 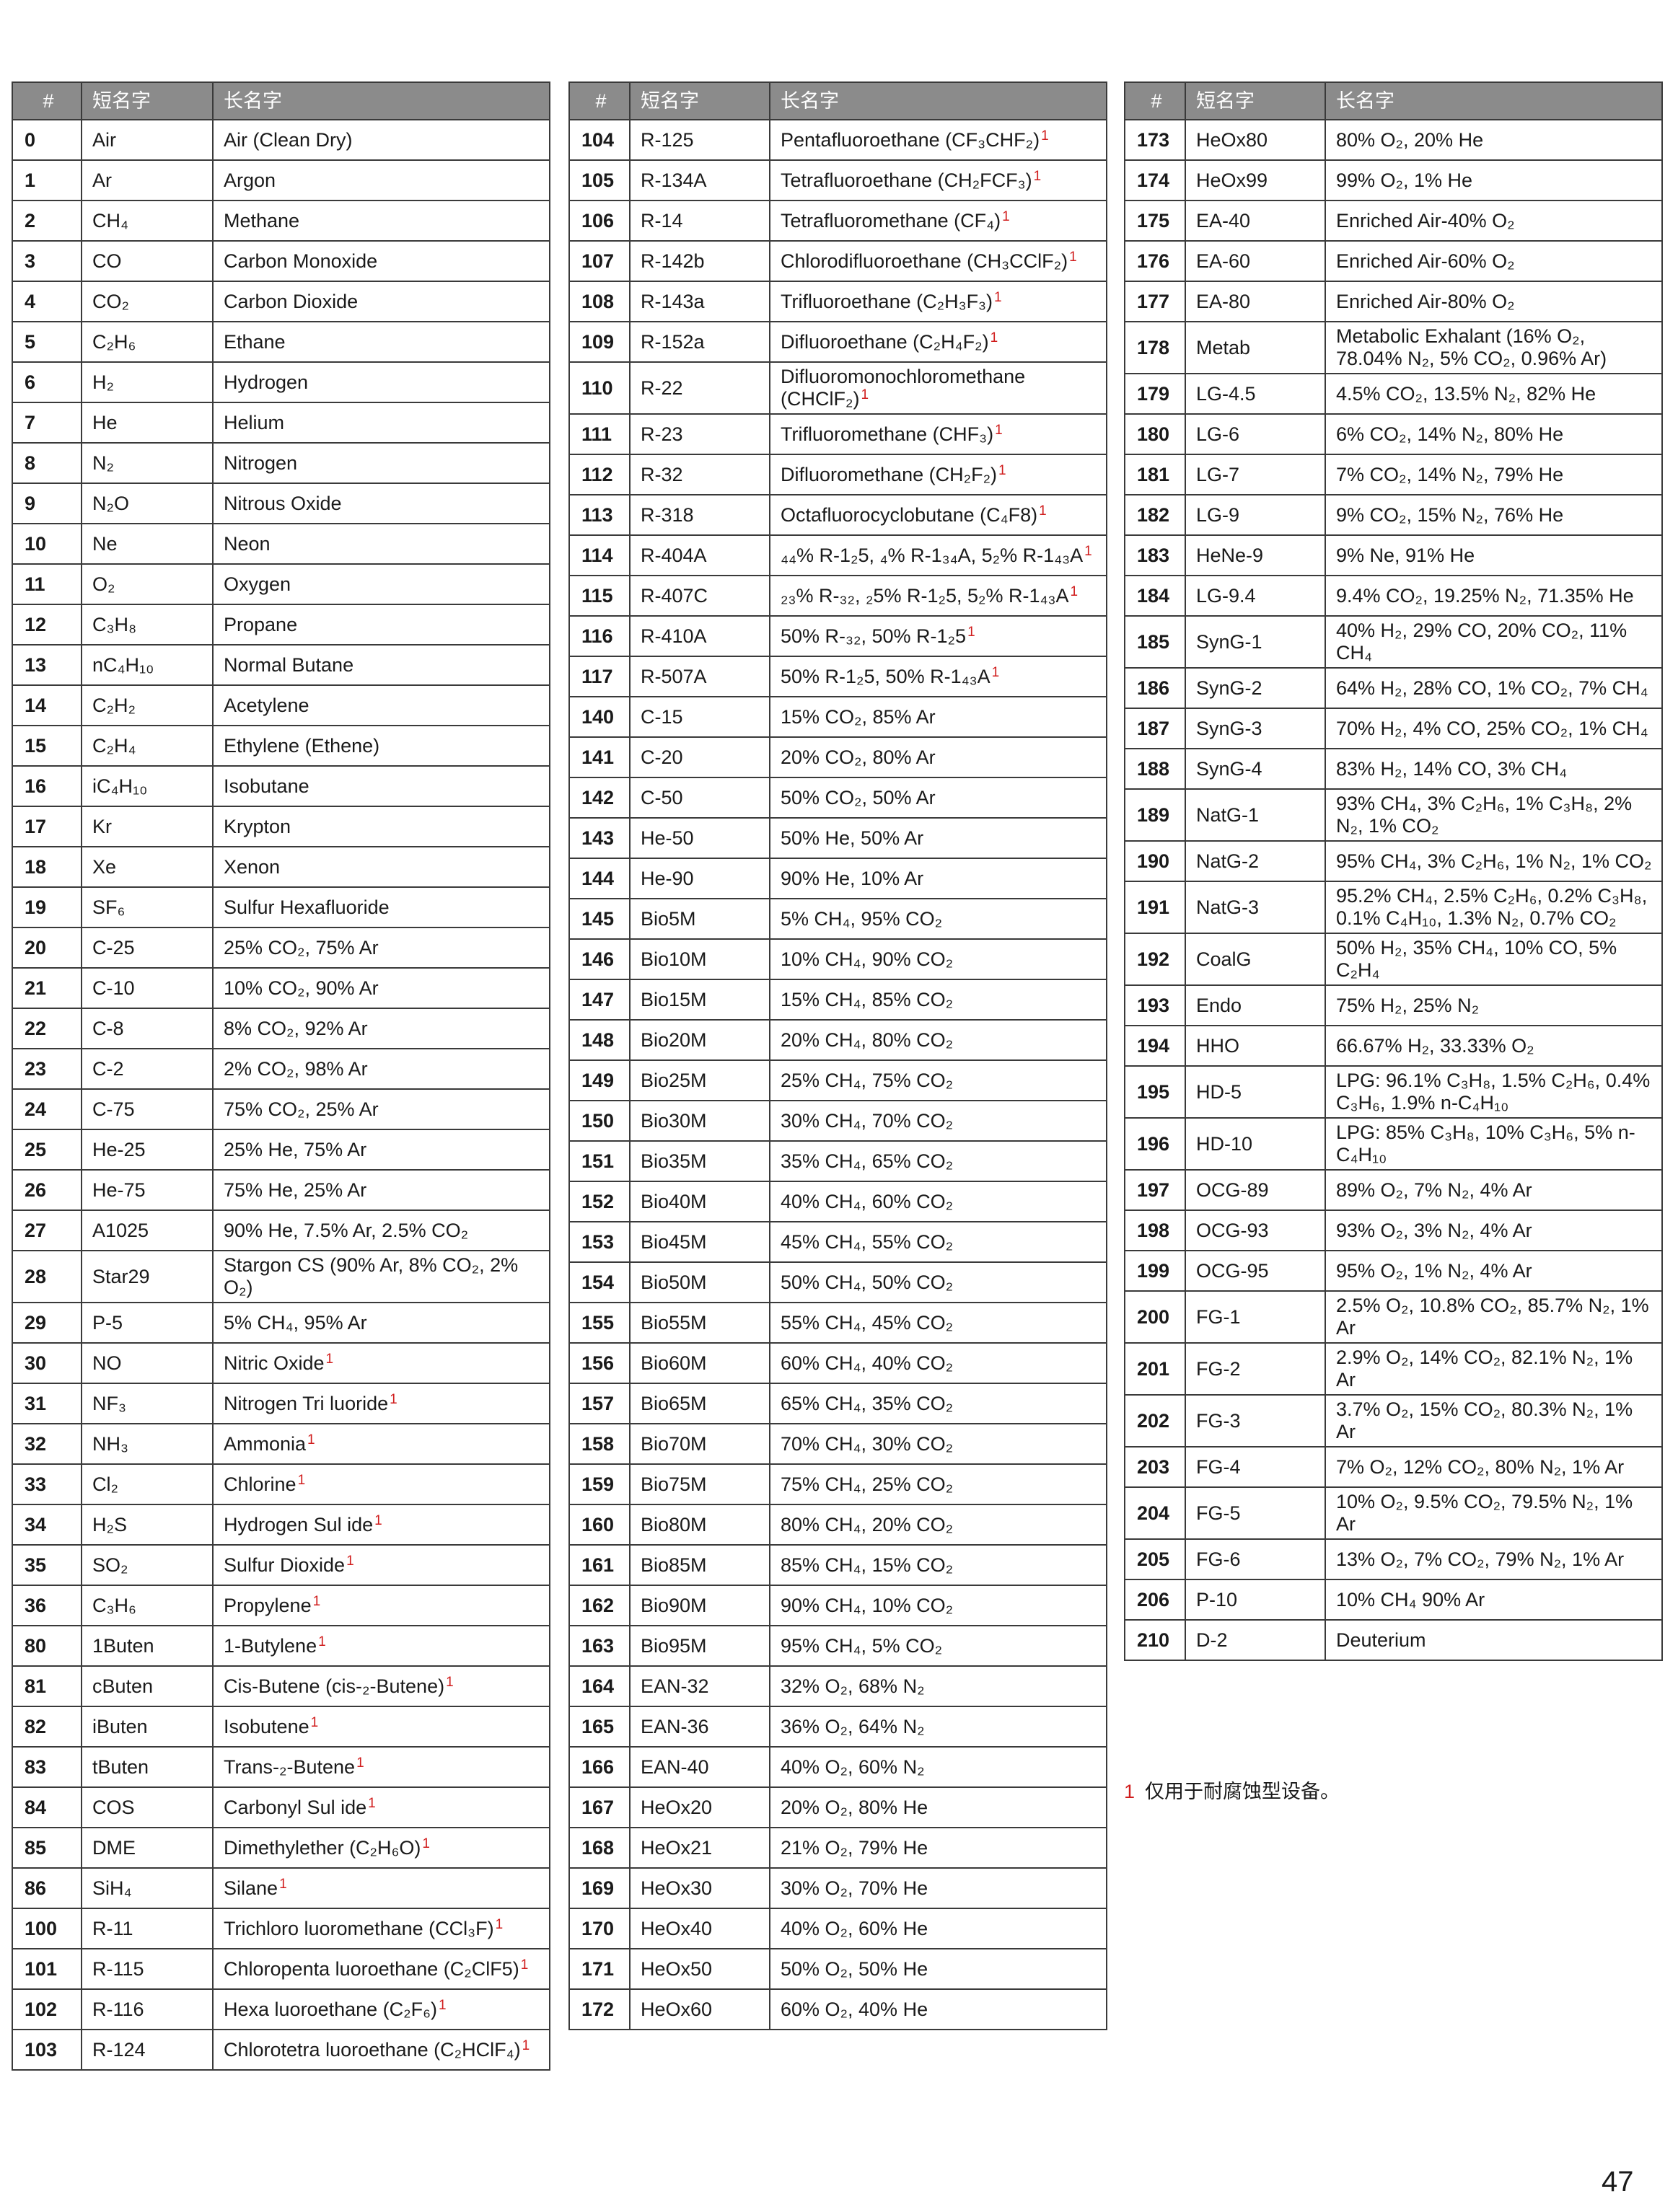 I want to click on short-name: Bio35M, so click(x=699, y=1161).